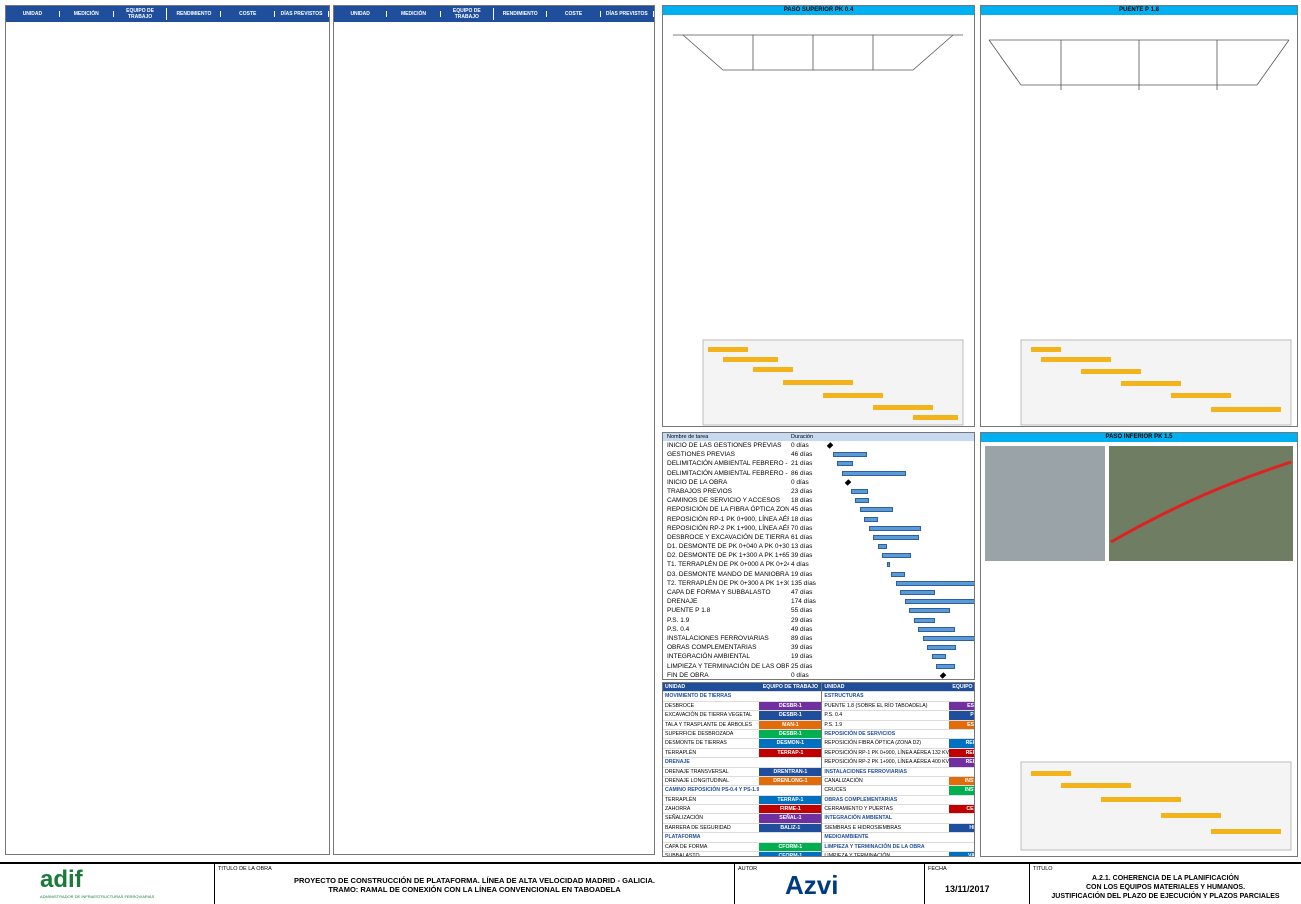 The width and height of the screenshot is (1301, 904). I want to click on col-header: MEDICIÓN, so click(414, 14).